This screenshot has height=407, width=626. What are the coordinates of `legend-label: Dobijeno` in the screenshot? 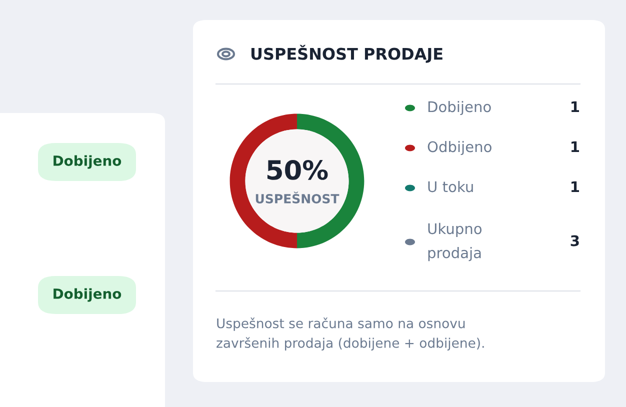 It's located at (459, 108).